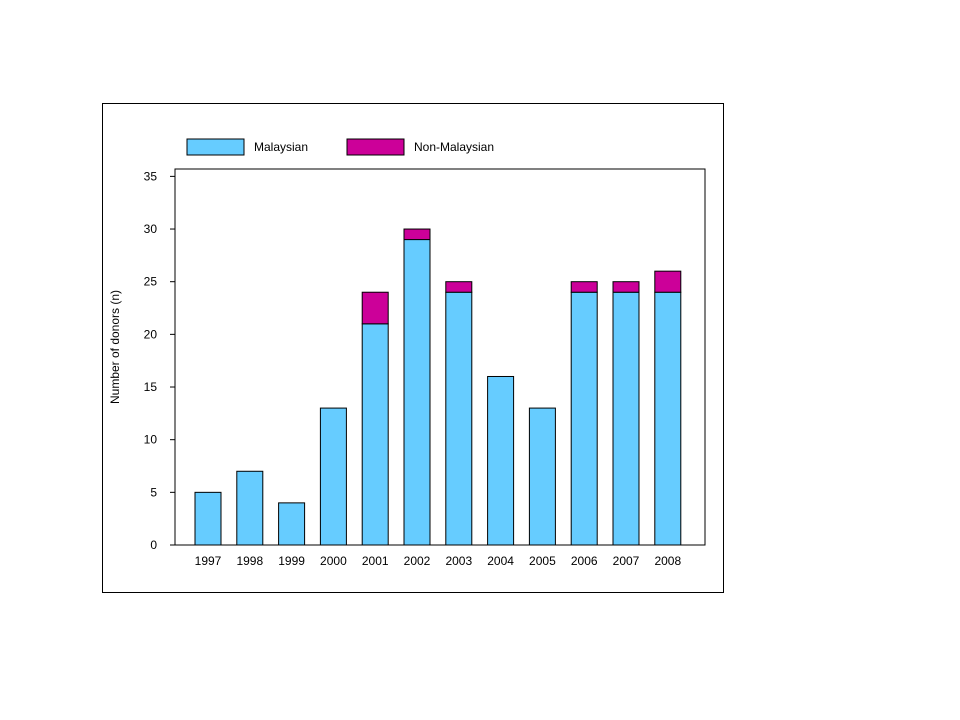 The width and height of the screenshot is (960, 720). Describe the element at coordinates (151, 334) in the screenshot. I see `y-tick-label: 20` at that location.